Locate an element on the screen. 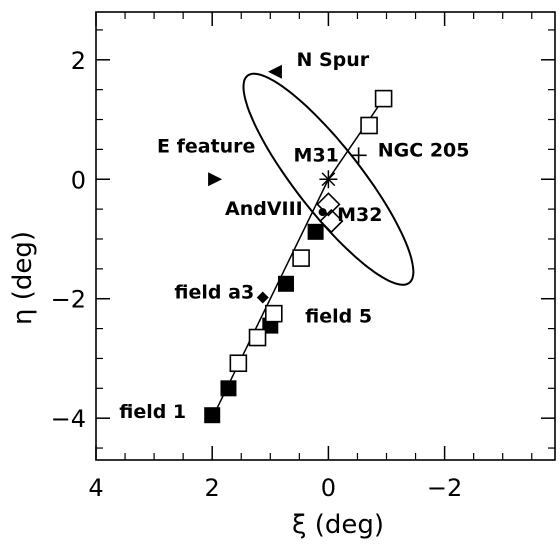 The height and width of the screenshot is (548, 560). marker-filled-diamond is located at coordinates (262, 297).